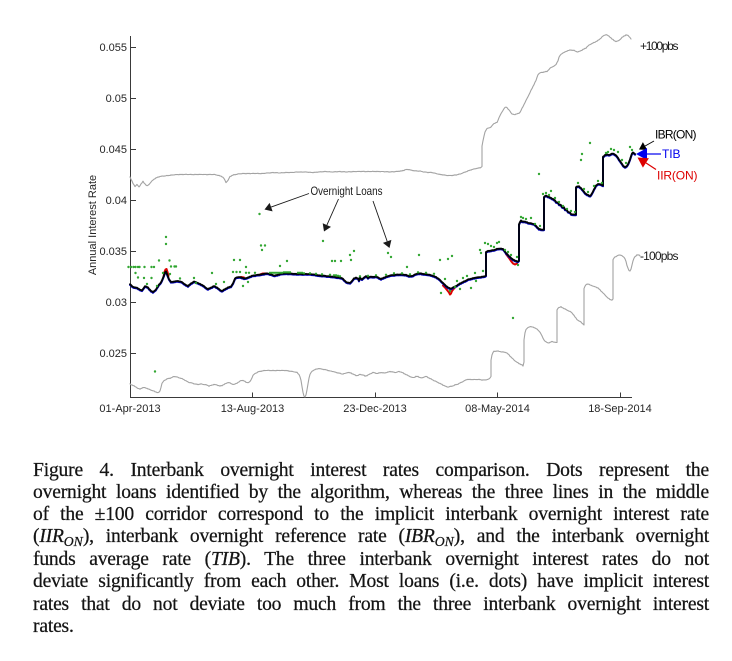 Image resolution: width=732 pixels, height=661 pixels. Describe the element at coordinates (671, 154) in the screenshot. I see `svg-text: TIB` at that location.